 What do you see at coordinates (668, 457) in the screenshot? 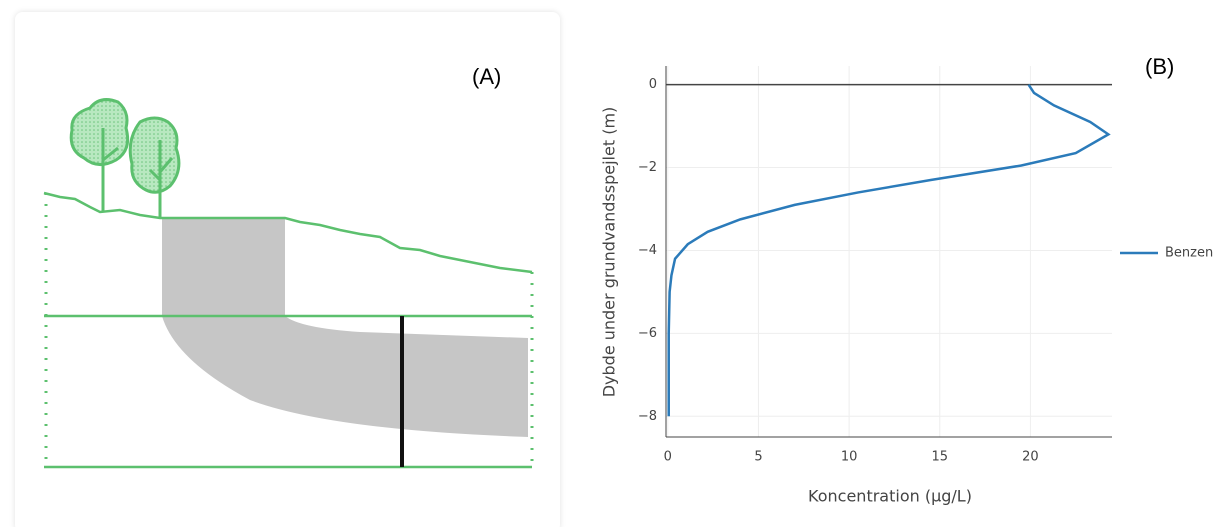
I see `x-tick-label: 0` at bounding box center [668, 457].